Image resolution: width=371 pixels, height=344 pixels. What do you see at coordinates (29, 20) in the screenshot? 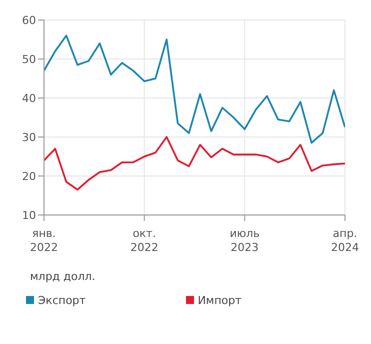
I see `y-tick-label: 60` at bounding box center [29, 20].